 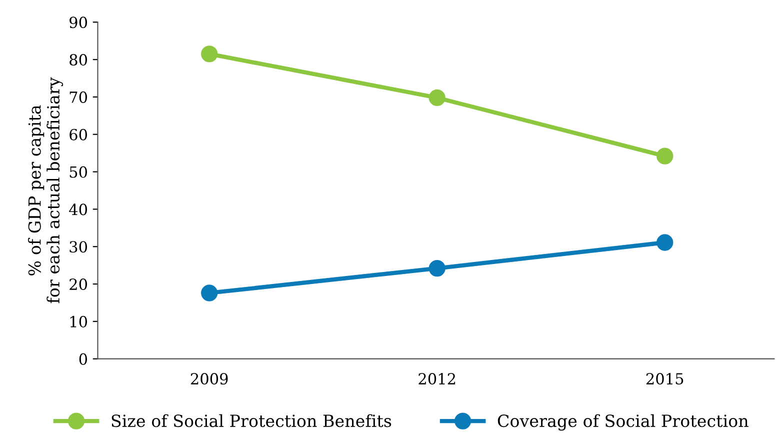 I want to click on y-tick-label: 30, so click(x=79, y=247).